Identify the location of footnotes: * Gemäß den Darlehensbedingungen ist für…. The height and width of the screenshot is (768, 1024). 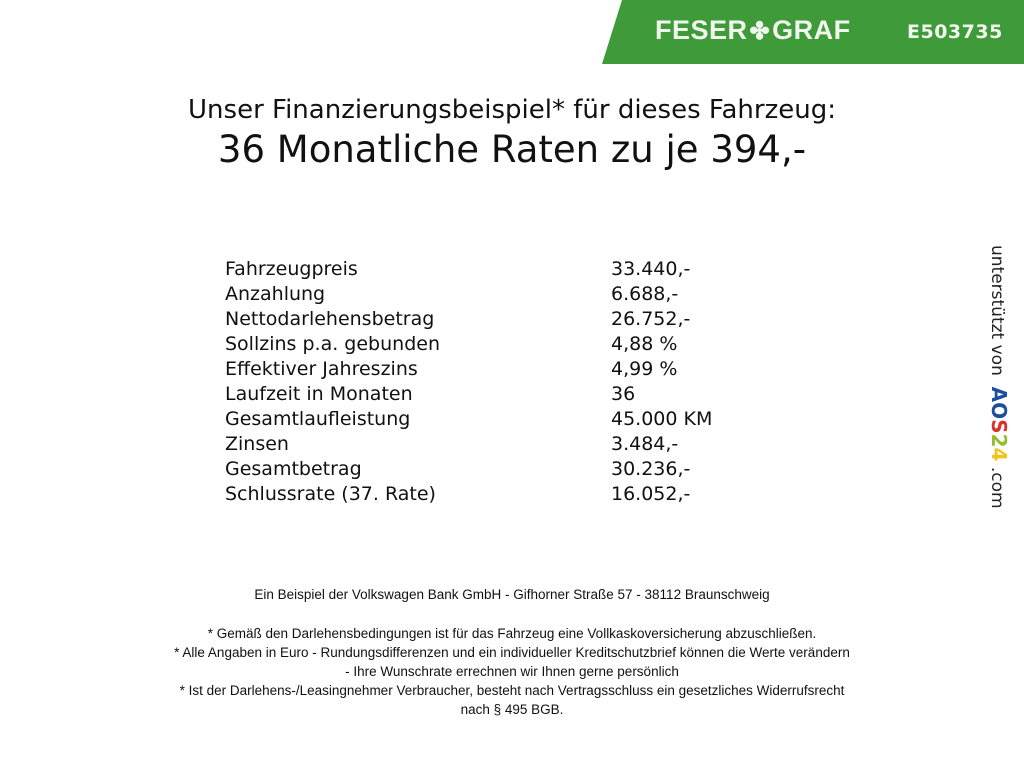
(512, 671).